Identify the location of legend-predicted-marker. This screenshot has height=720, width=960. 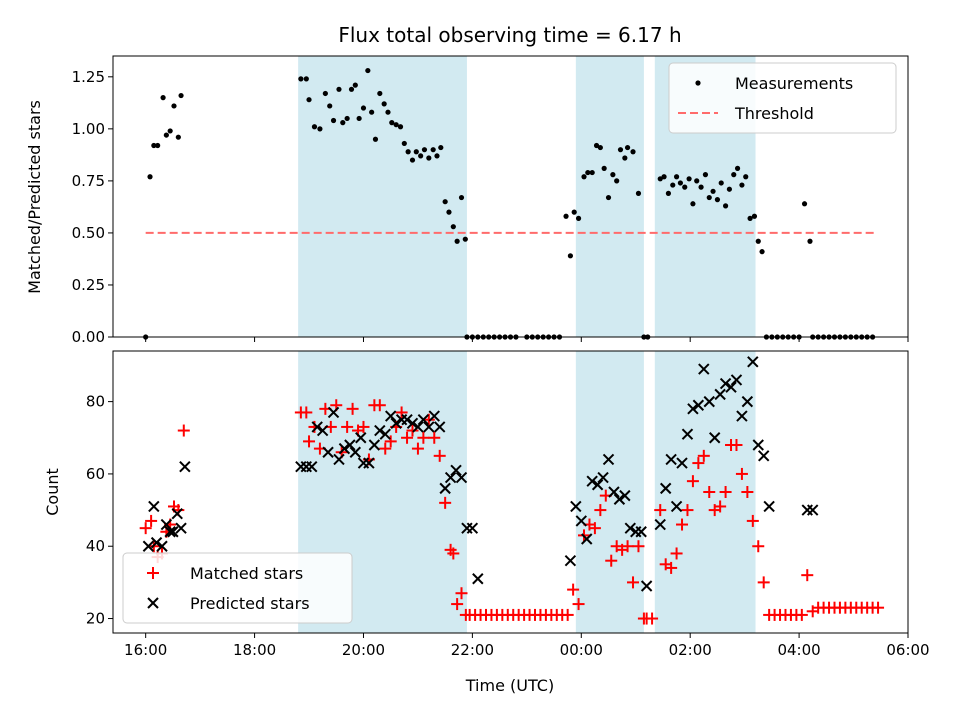
(153, 603).